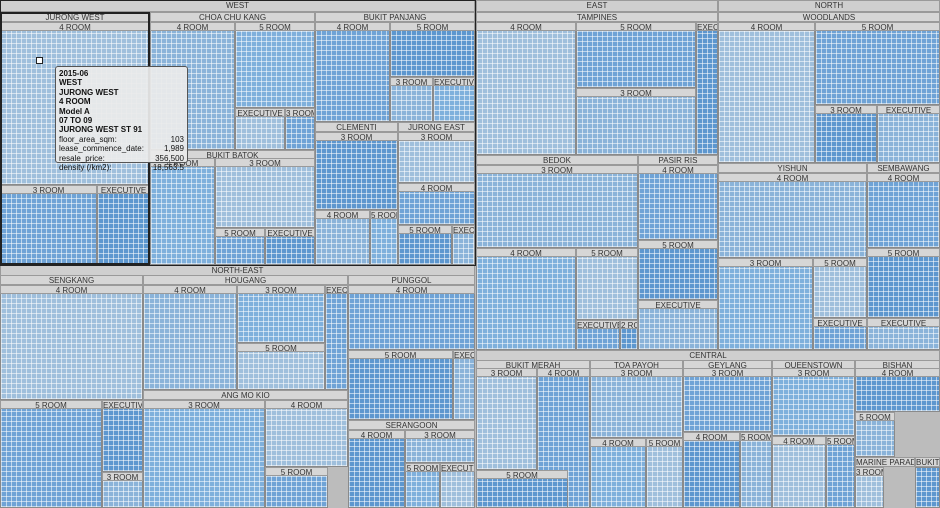 This screenshot has height=508, width=940. I want to click on region-header: EAST, so click(597, 6).